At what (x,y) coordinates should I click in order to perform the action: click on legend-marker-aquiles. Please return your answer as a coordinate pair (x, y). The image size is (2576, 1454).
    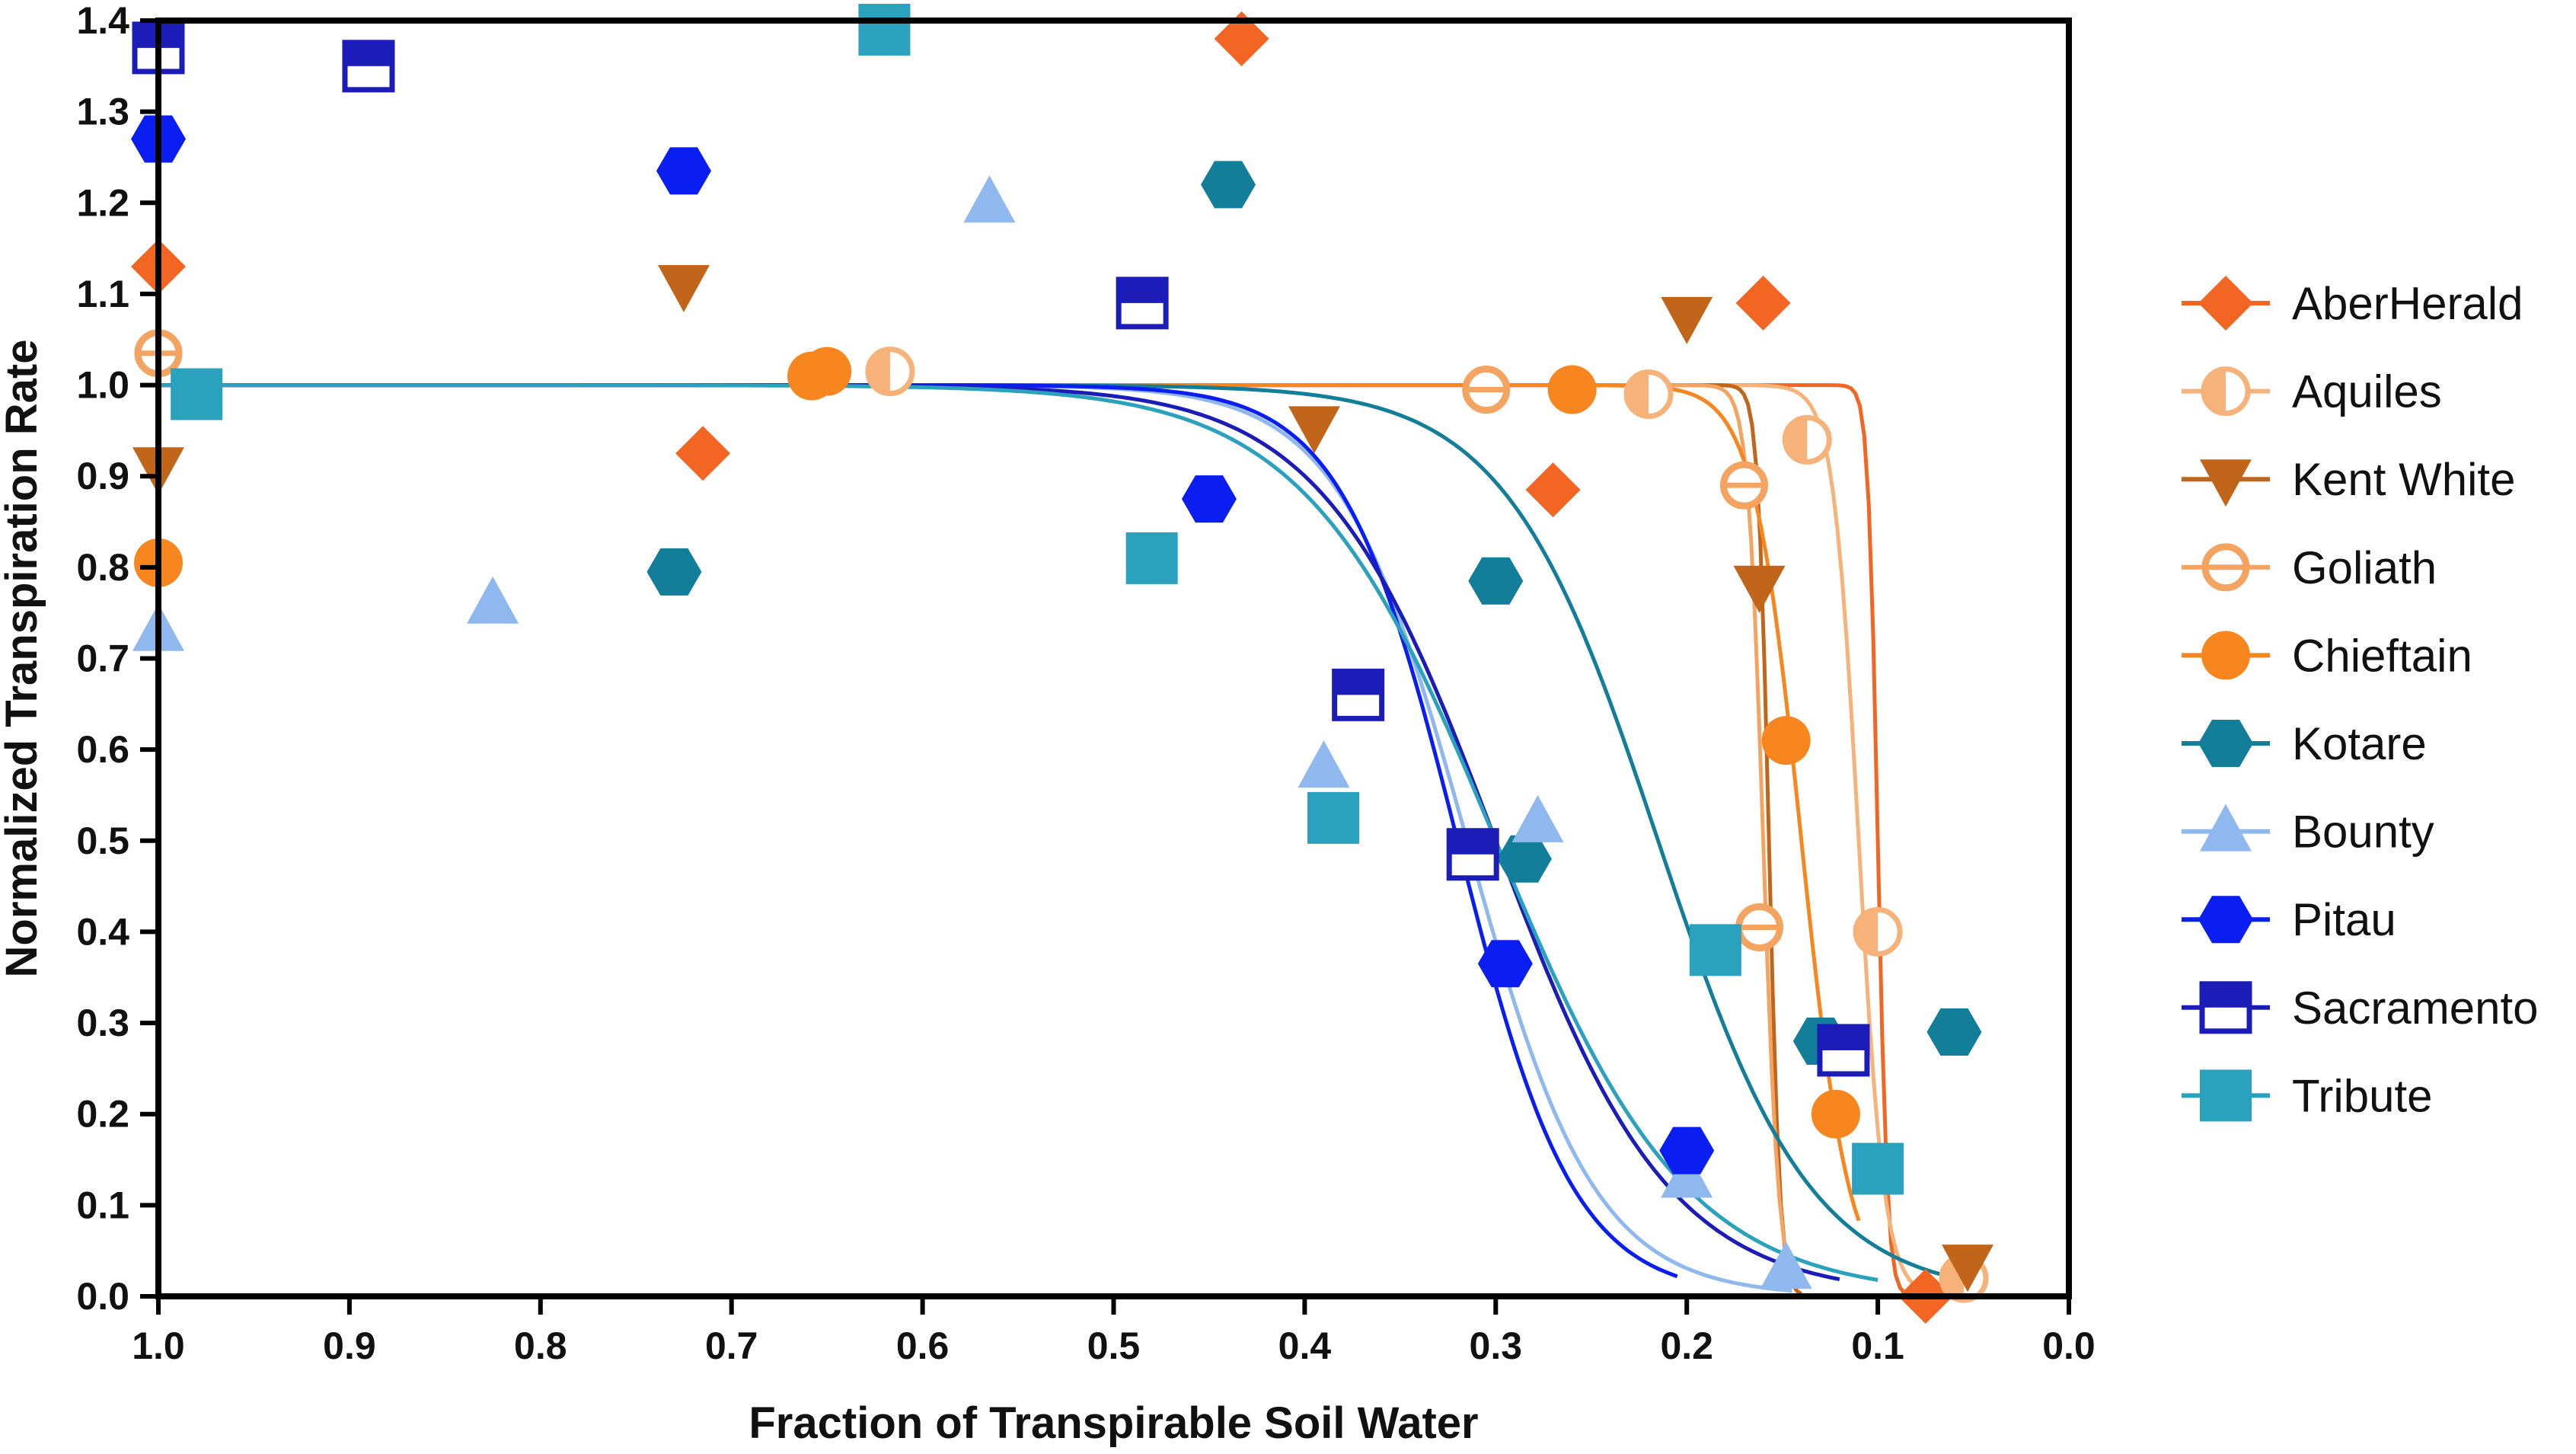
    Looking at the image, I should click on (2226, 391).